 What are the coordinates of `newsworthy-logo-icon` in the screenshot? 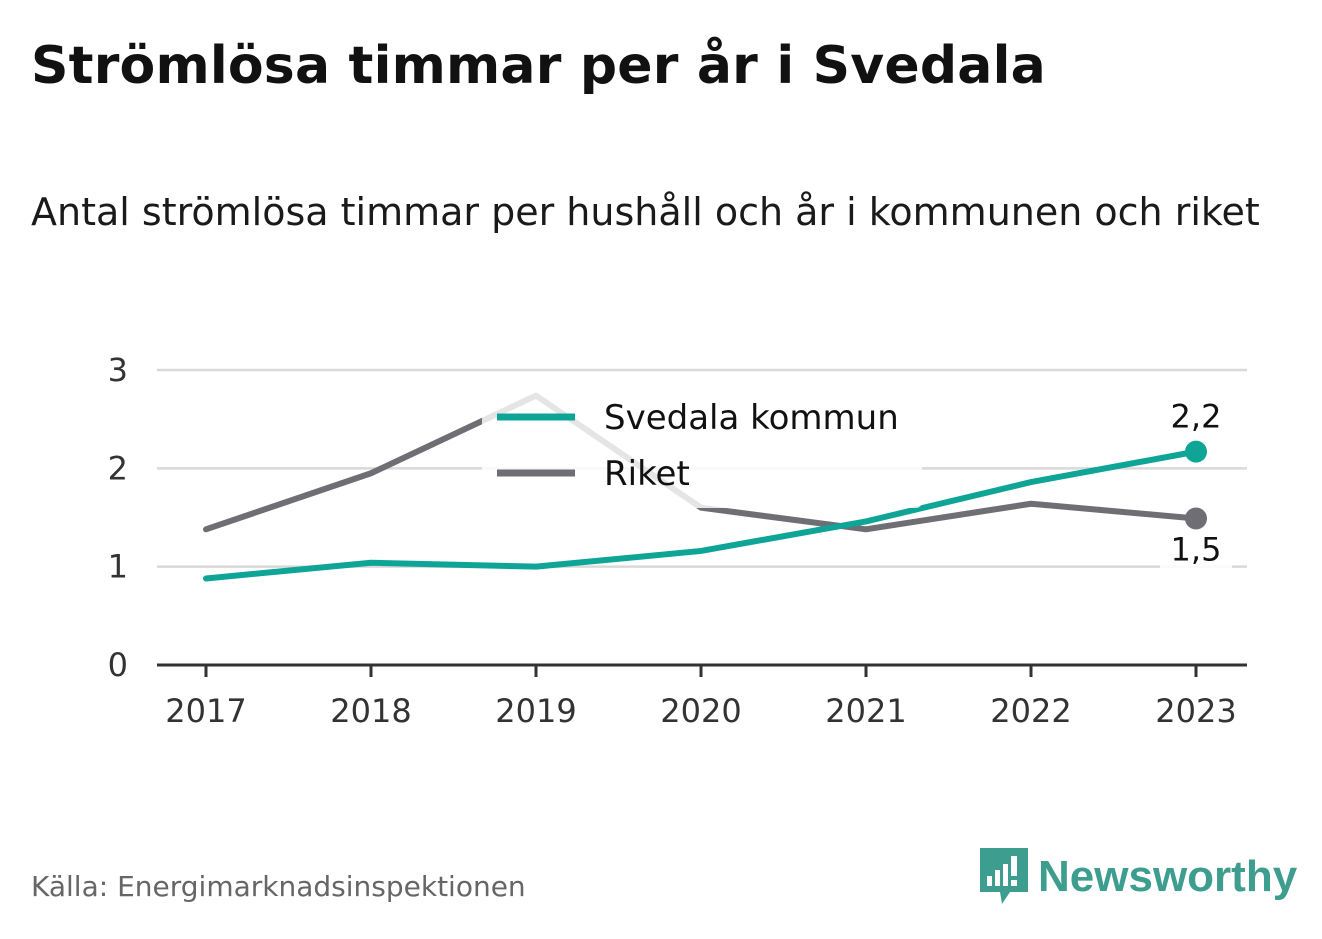 It's located at (1004, 876).